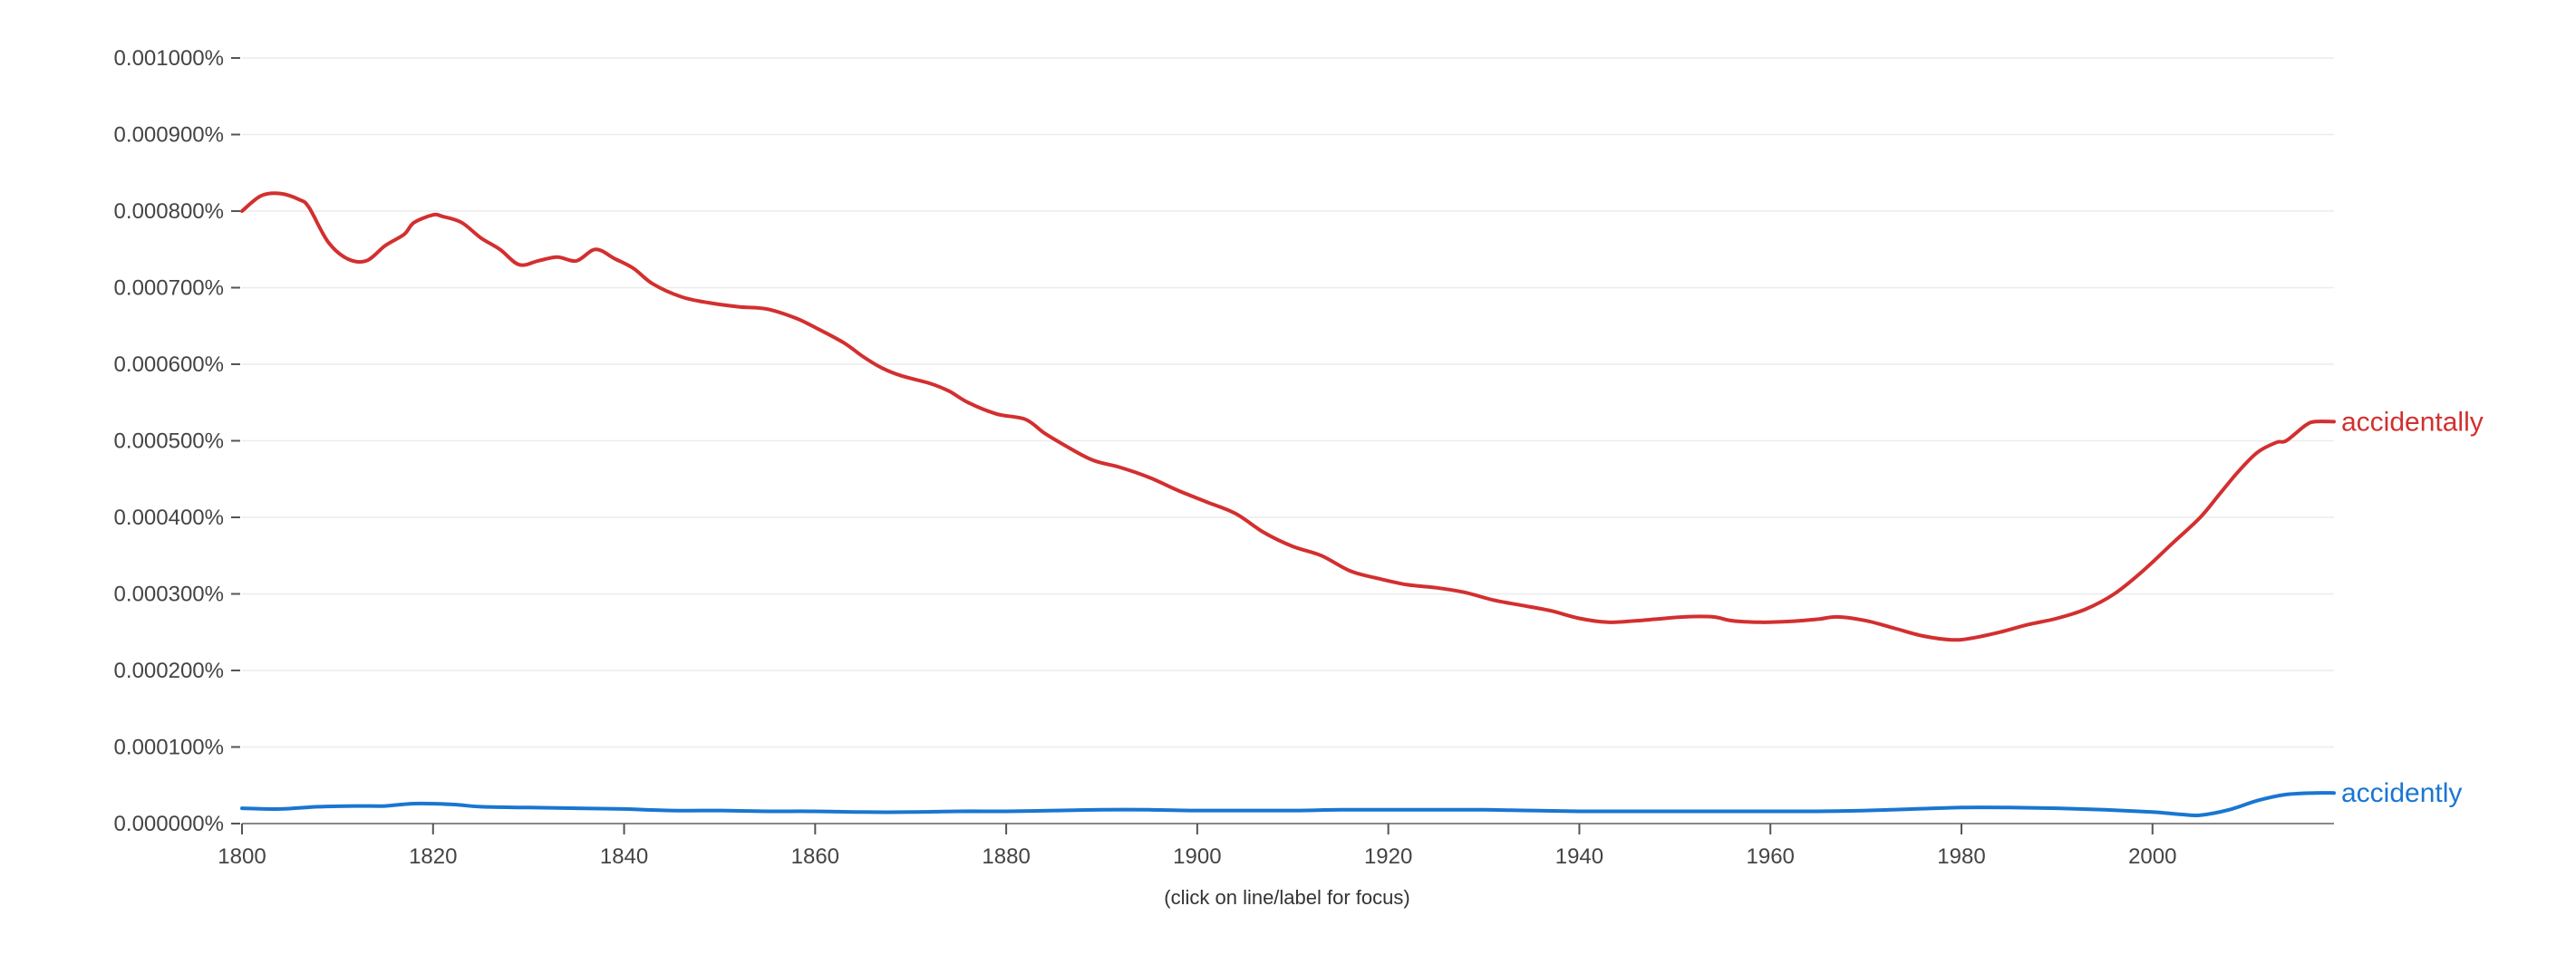 This screenshot has width=2576, height=964. Describe the element at coordinates (1388, 856) in the screenshot. I see `x-tick-label: 1920` at that location.